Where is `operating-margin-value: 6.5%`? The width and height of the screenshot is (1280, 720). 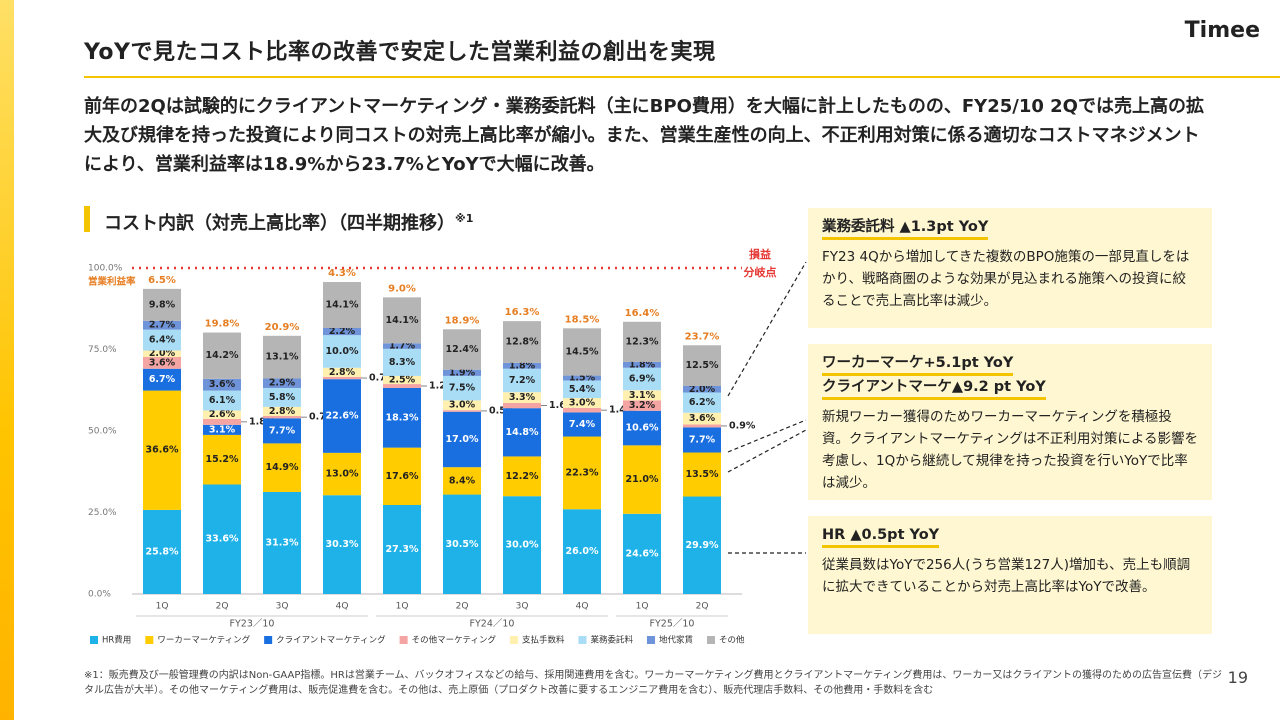
operating-margin-value: 6.5% is located at coordinates (162, 280).